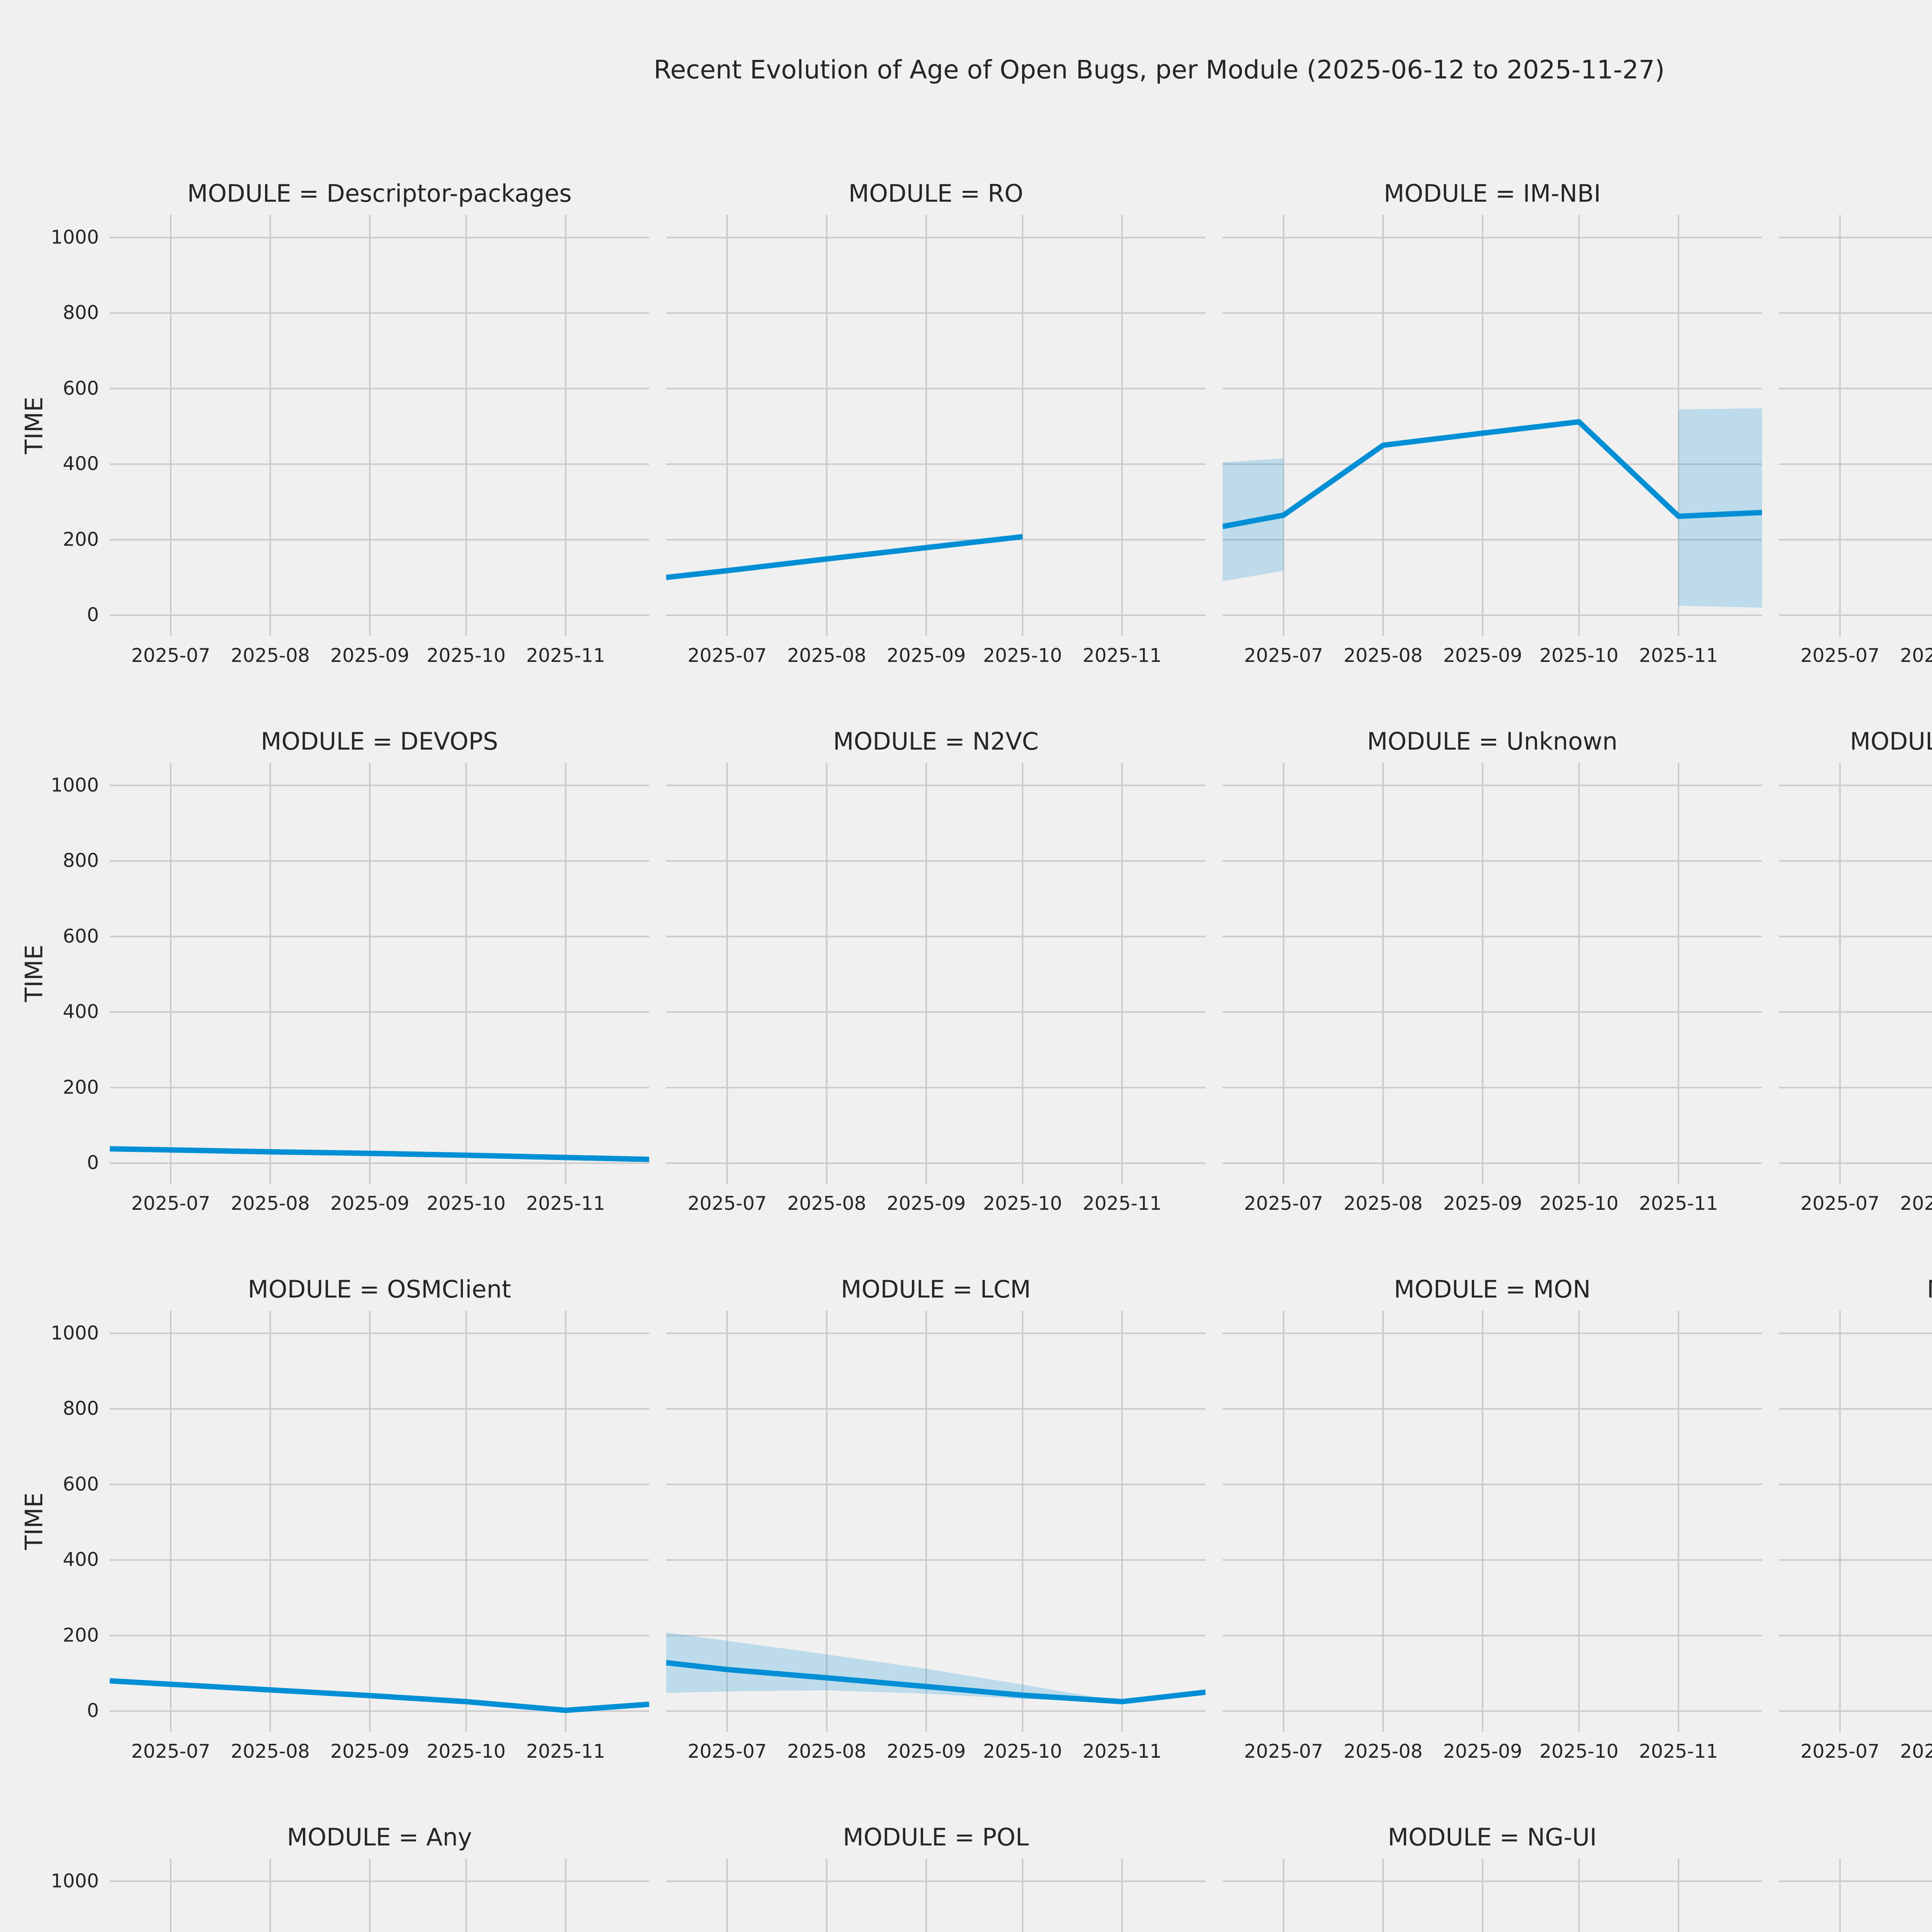  Describe the element at coordinates (1492, 1837) in the screenshot. I see `facet-title: MODULE = NG-UI` at that location.